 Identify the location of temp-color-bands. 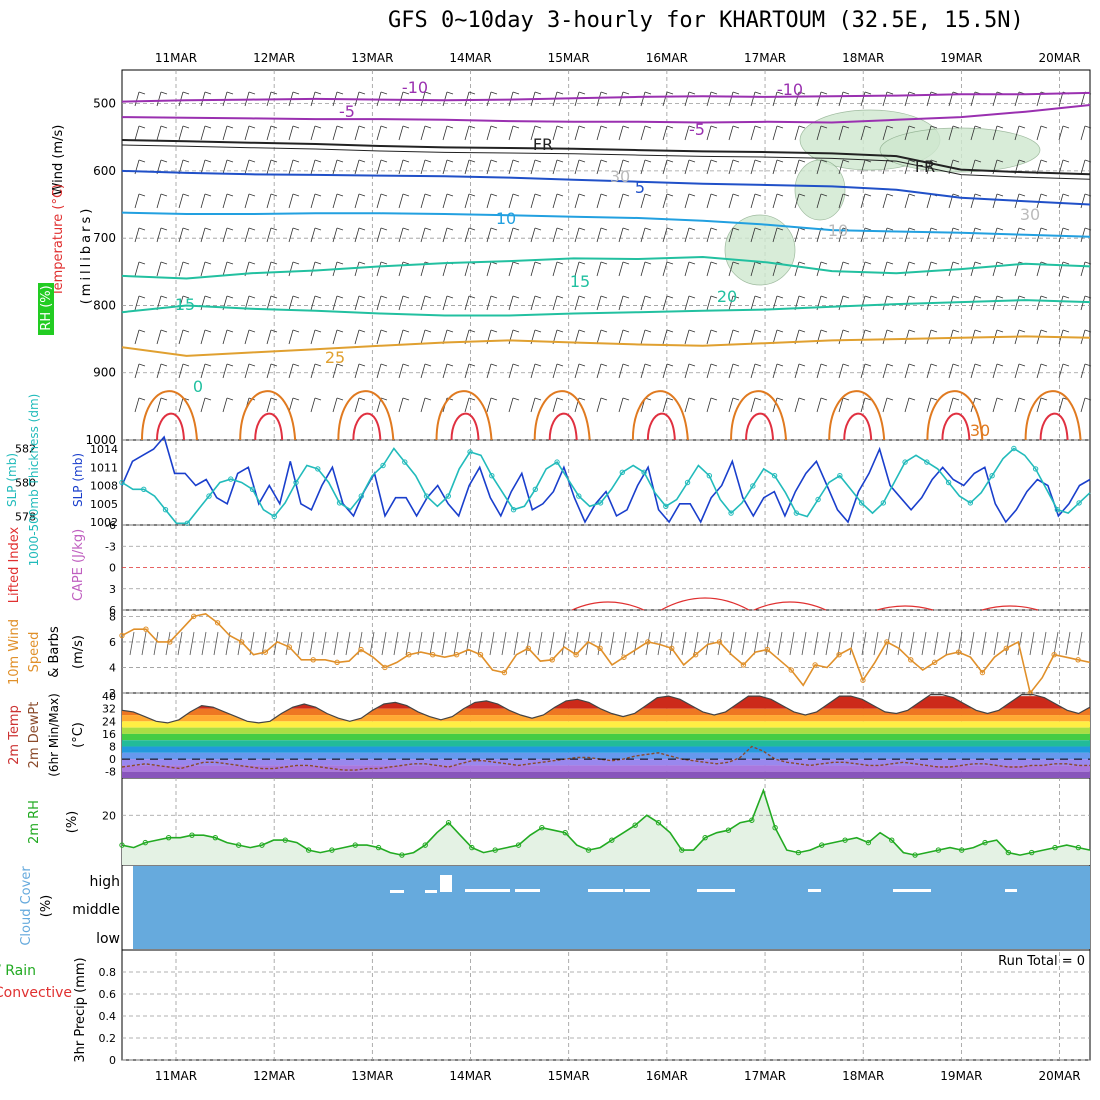
(606, 737).